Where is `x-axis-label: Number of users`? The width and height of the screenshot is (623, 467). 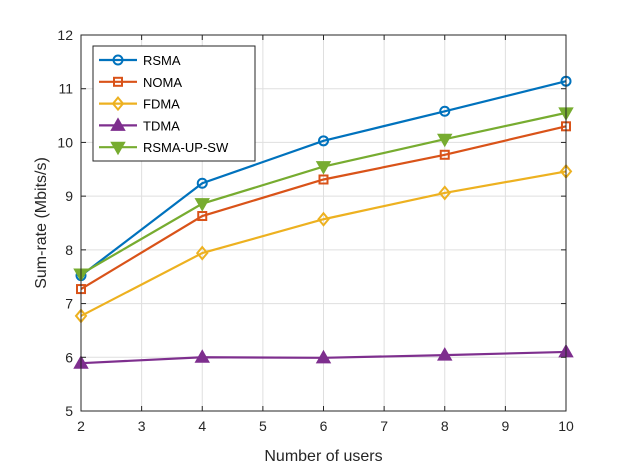
x-axis-label: Number of users is located at coordinates (323, 456).